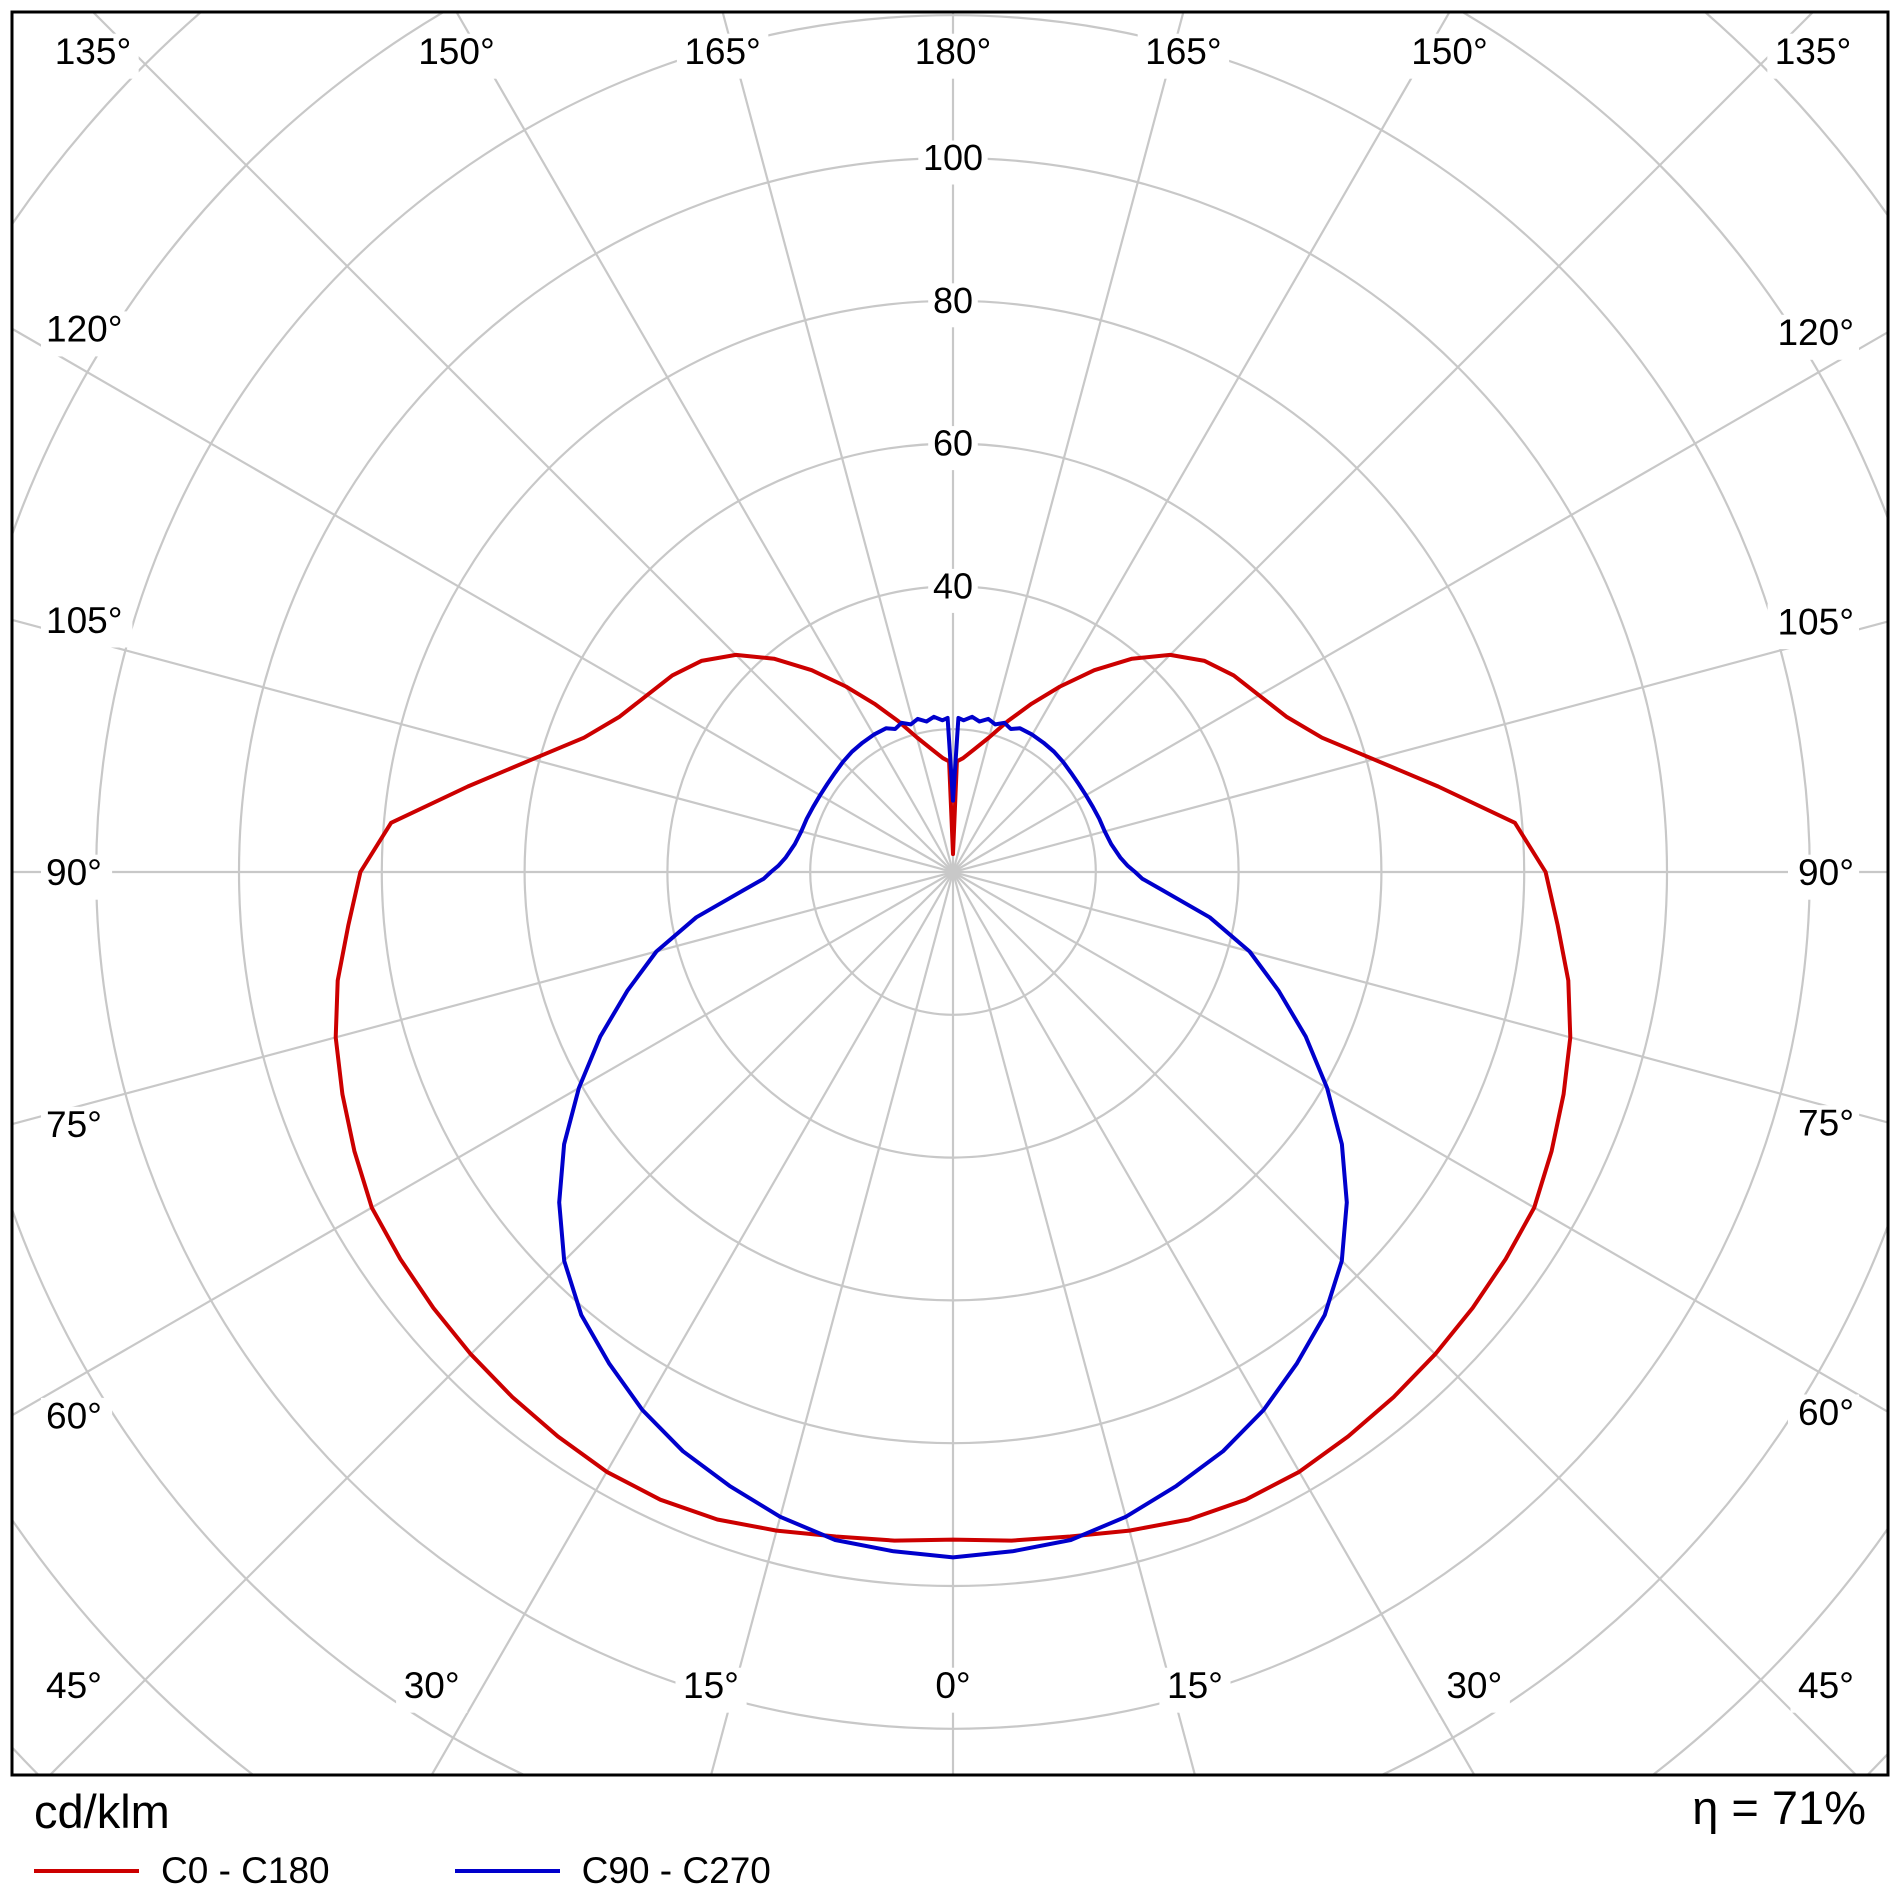 This screenshot has height=1900, width=1900. Describe the element at coordinates (953, 443) in the screenshot. I see `radial-tick-label-60: 60` at that location.